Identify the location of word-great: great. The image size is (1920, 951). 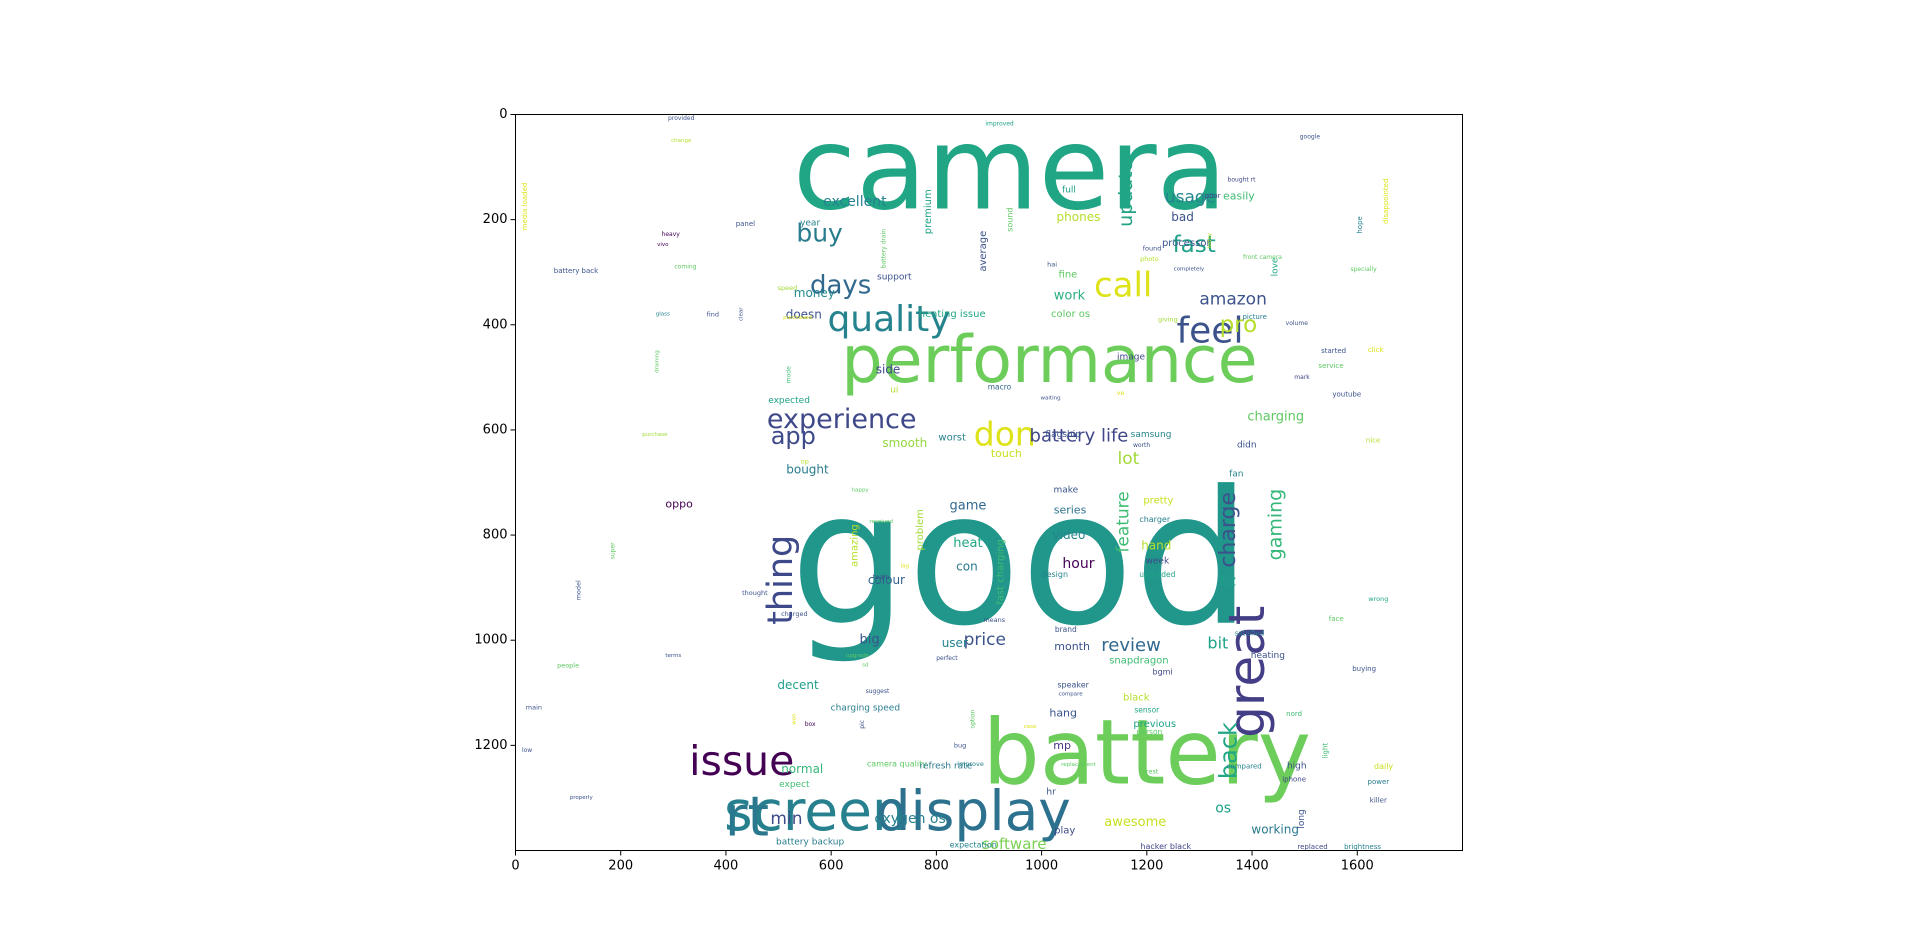
(1247, 672).